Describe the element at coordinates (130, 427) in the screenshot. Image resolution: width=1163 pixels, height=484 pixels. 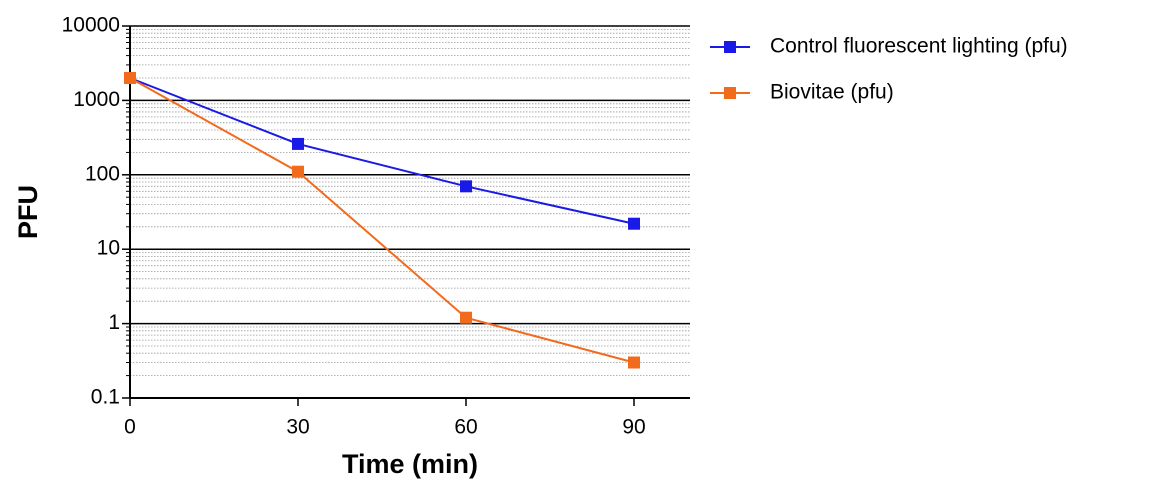
I see `x-tick-label: 0` at that location.